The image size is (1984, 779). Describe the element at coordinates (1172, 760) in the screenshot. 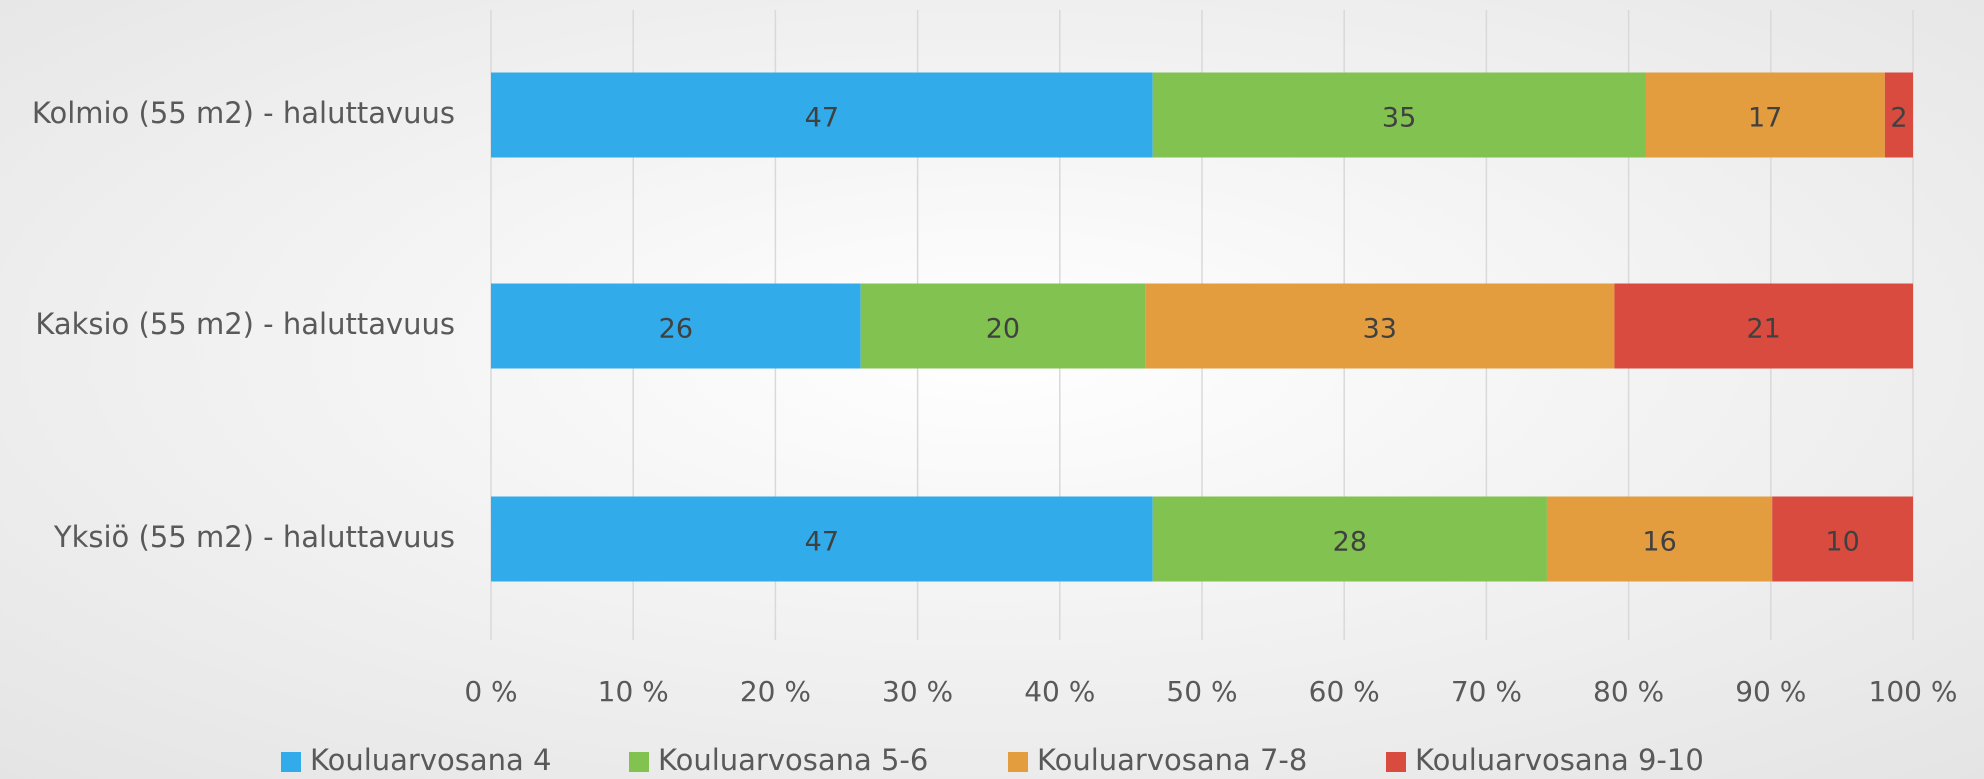

I see `legend-label: Kouluarvosana 7-8` at that location.